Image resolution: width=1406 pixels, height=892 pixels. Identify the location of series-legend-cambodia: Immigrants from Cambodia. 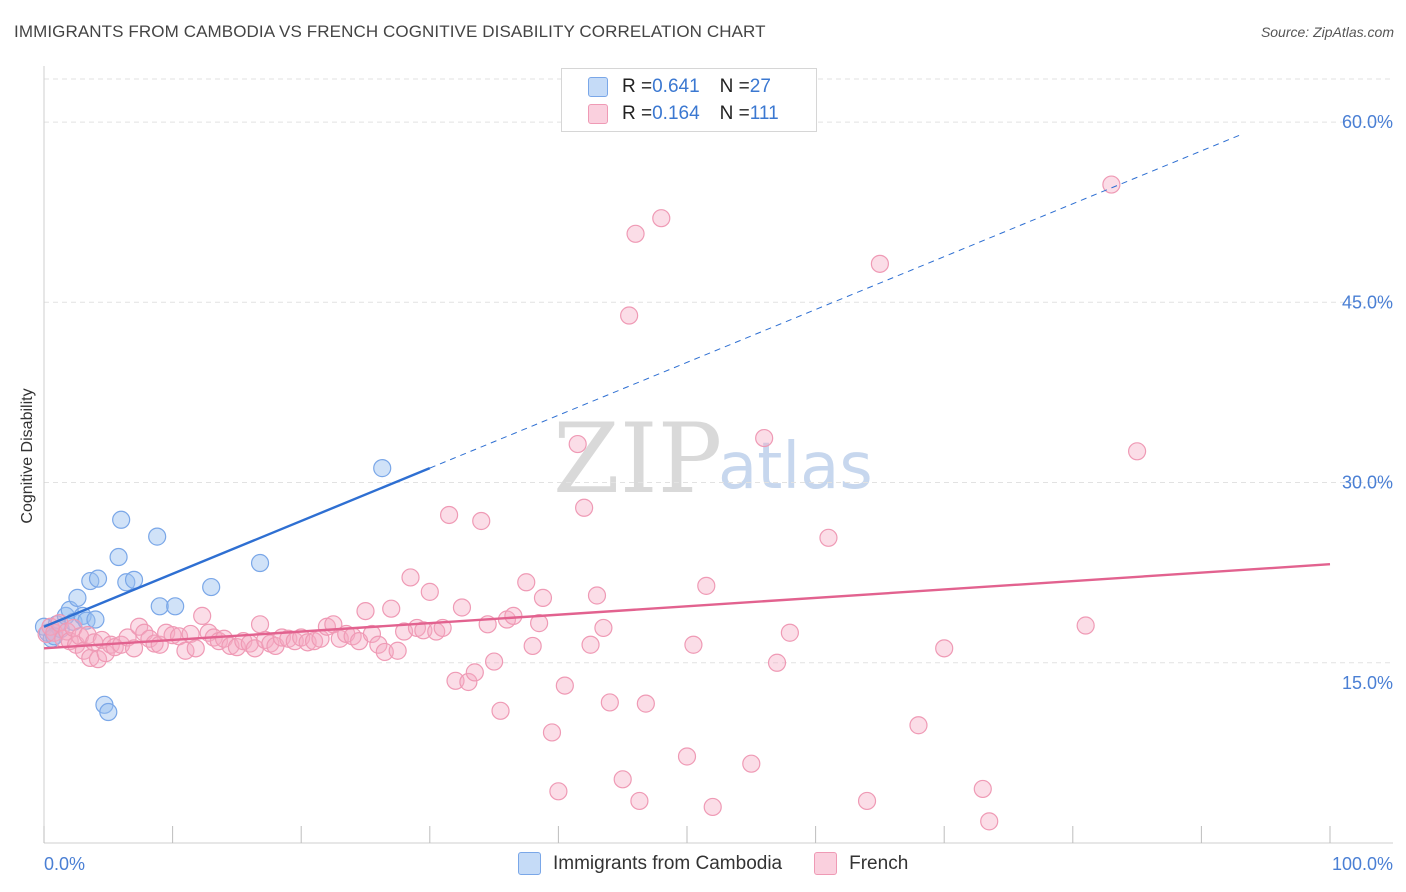
(650, 863).